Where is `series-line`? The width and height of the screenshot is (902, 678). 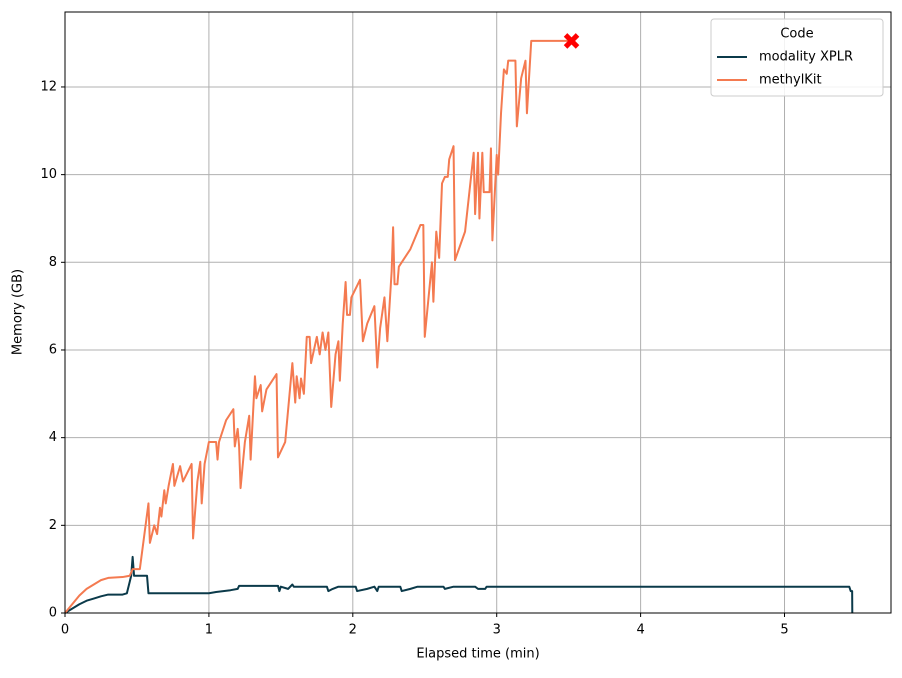 series-line is located at coordinates (459, 584).